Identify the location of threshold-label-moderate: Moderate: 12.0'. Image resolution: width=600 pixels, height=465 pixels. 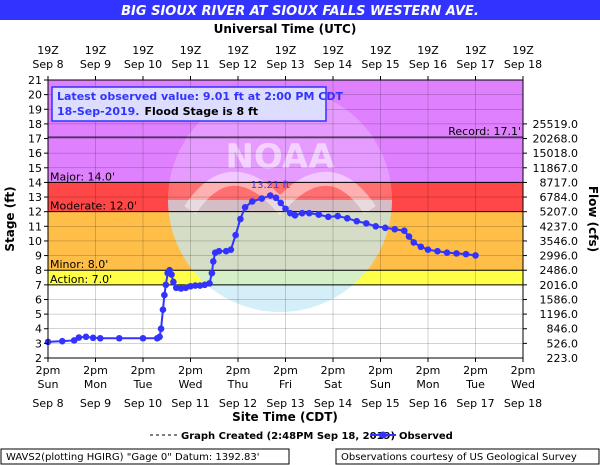
(93, 206).